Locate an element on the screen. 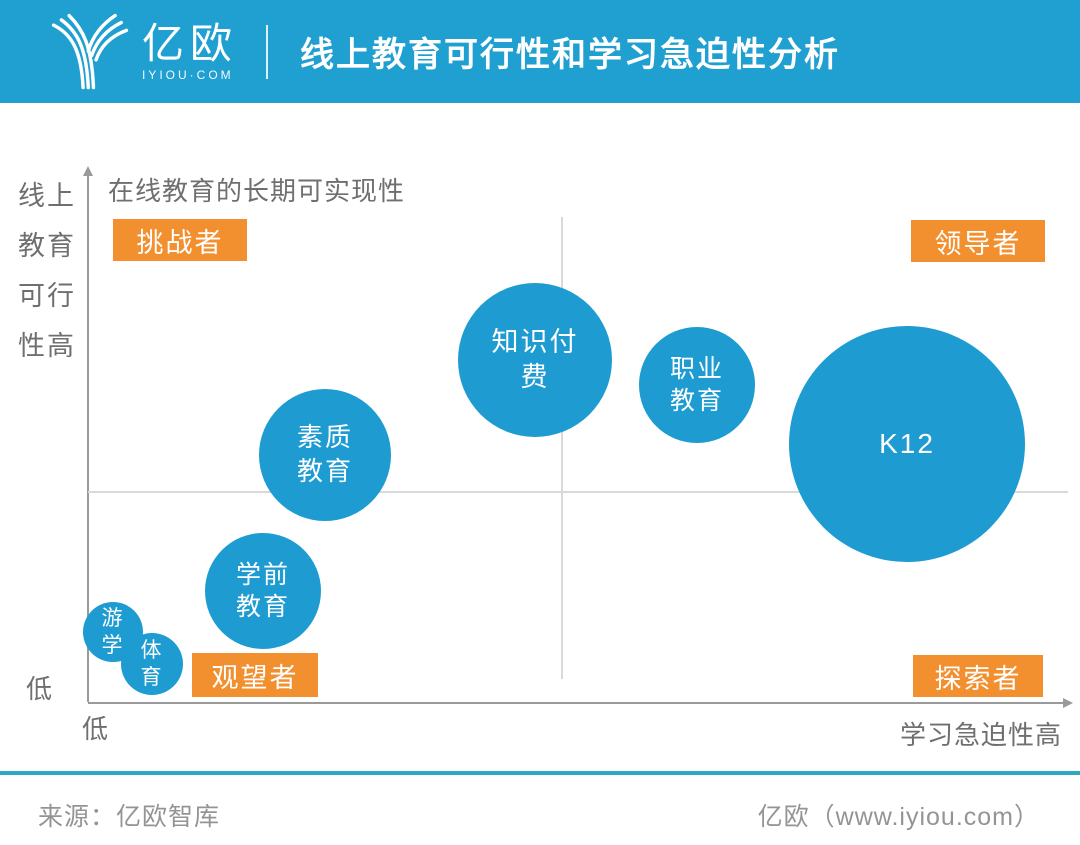  quadrant-badge-explorer: 探索者 is located at coordinates (978, 676).